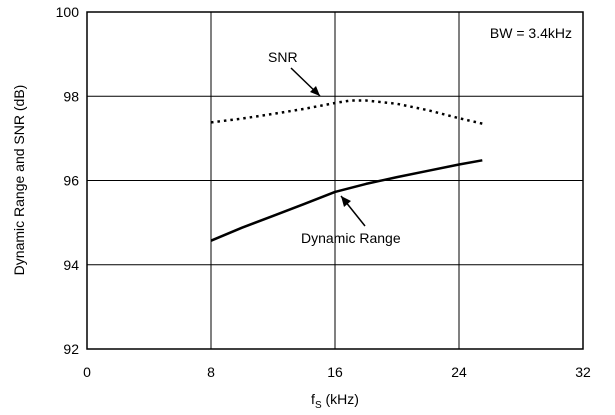 This screenshot has height=415, width=615. I want to click on dynamic-range-arrow-head, so click(346, 201).